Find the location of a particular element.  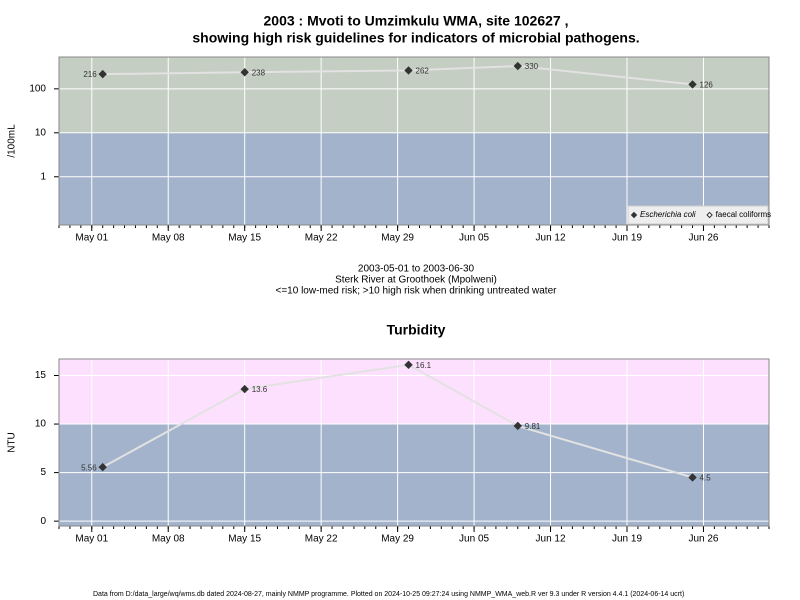

value-label: 330 is located at coordinates (532, 66).